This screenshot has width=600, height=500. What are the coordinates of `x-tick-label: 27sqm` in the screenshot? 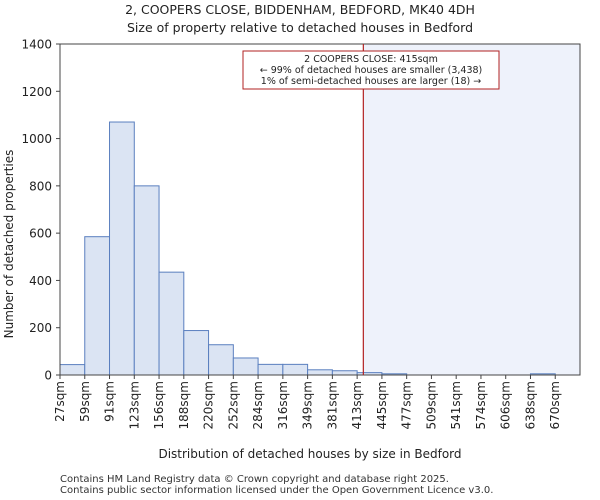 It's located at (60, 401).